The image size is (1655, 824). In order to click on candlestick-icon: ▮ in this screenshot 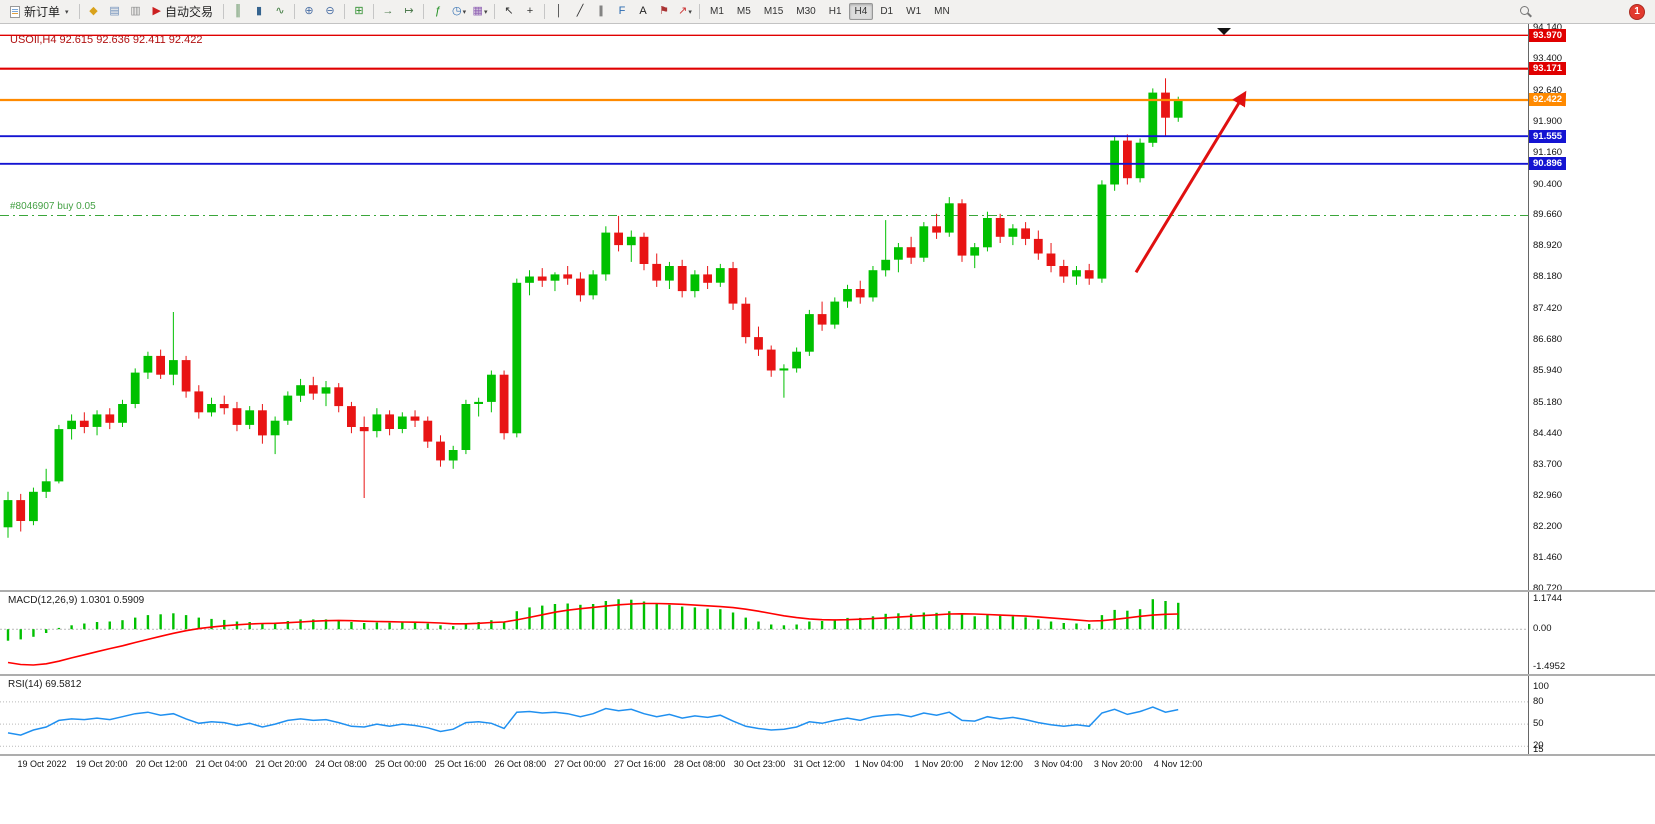, I will do `click(259, 11)`.